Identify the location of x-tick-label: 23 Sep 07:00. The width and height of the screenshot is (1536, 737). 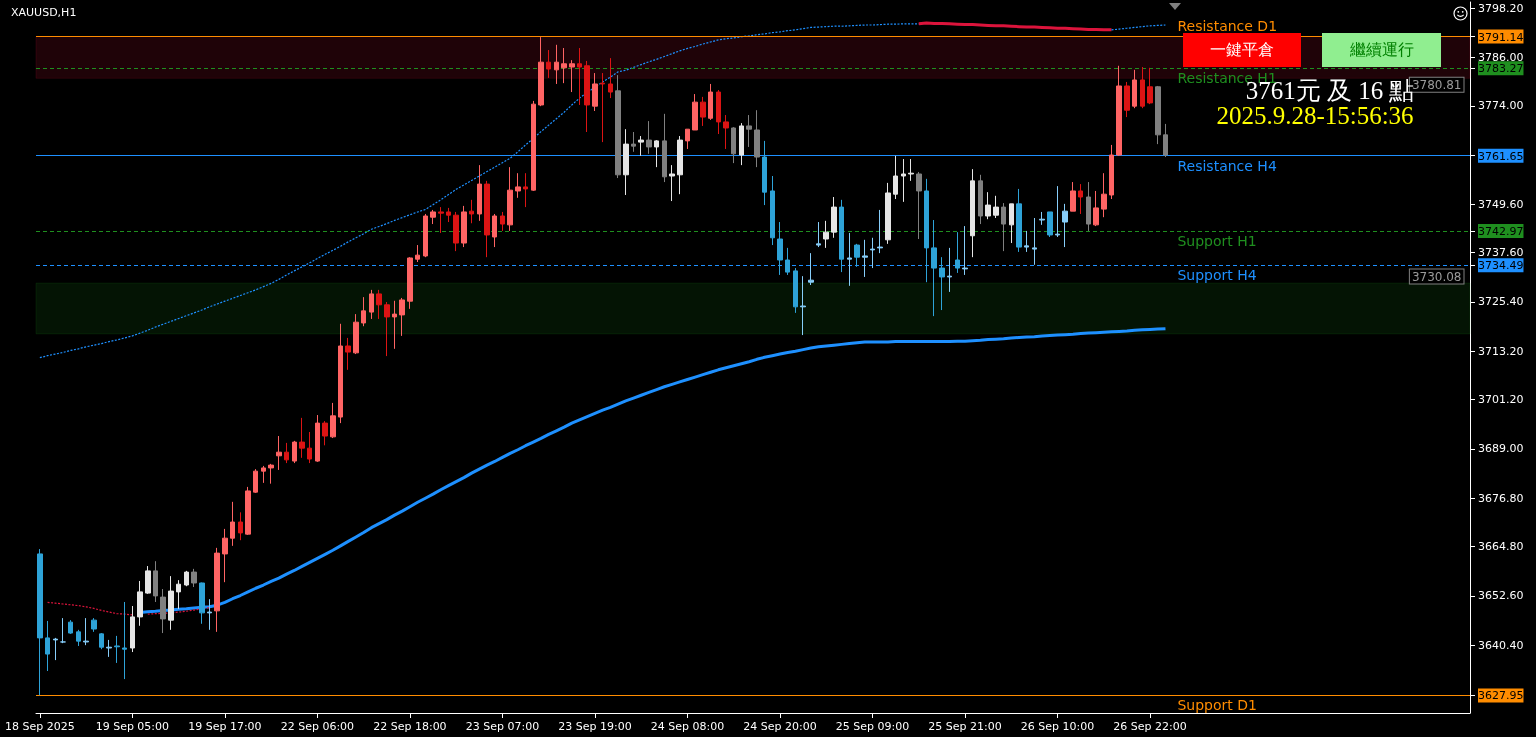
(502, 726).